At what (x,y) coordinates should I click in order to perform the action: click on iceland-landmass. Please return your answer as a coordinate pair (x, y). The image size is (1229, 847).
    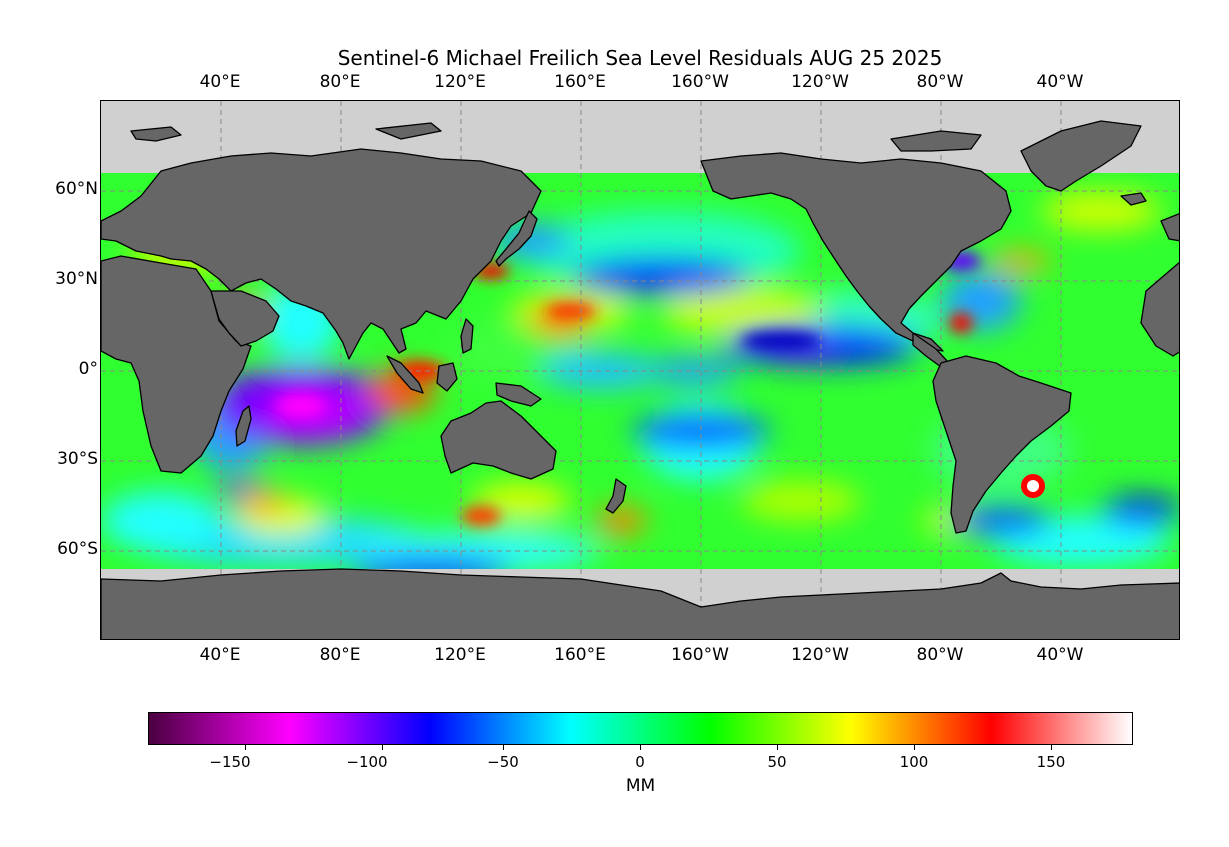
    Looking at the image, I should click on (1133, 199).